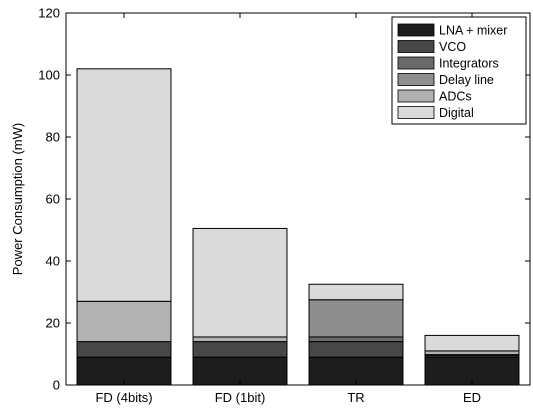 Image resolution: width=533 pixels, height=411 pixels. Describe the element at coordinates (473, 31) in the screenshot. I see `legend-label: LNA + mixer` at that location.